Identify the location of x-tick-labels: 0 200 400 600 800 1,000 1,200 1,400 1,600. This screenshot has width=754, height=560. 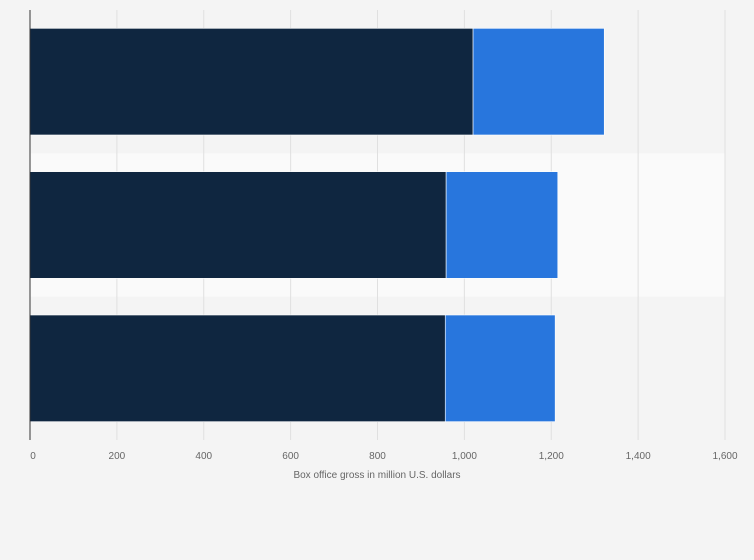
(384, 456).